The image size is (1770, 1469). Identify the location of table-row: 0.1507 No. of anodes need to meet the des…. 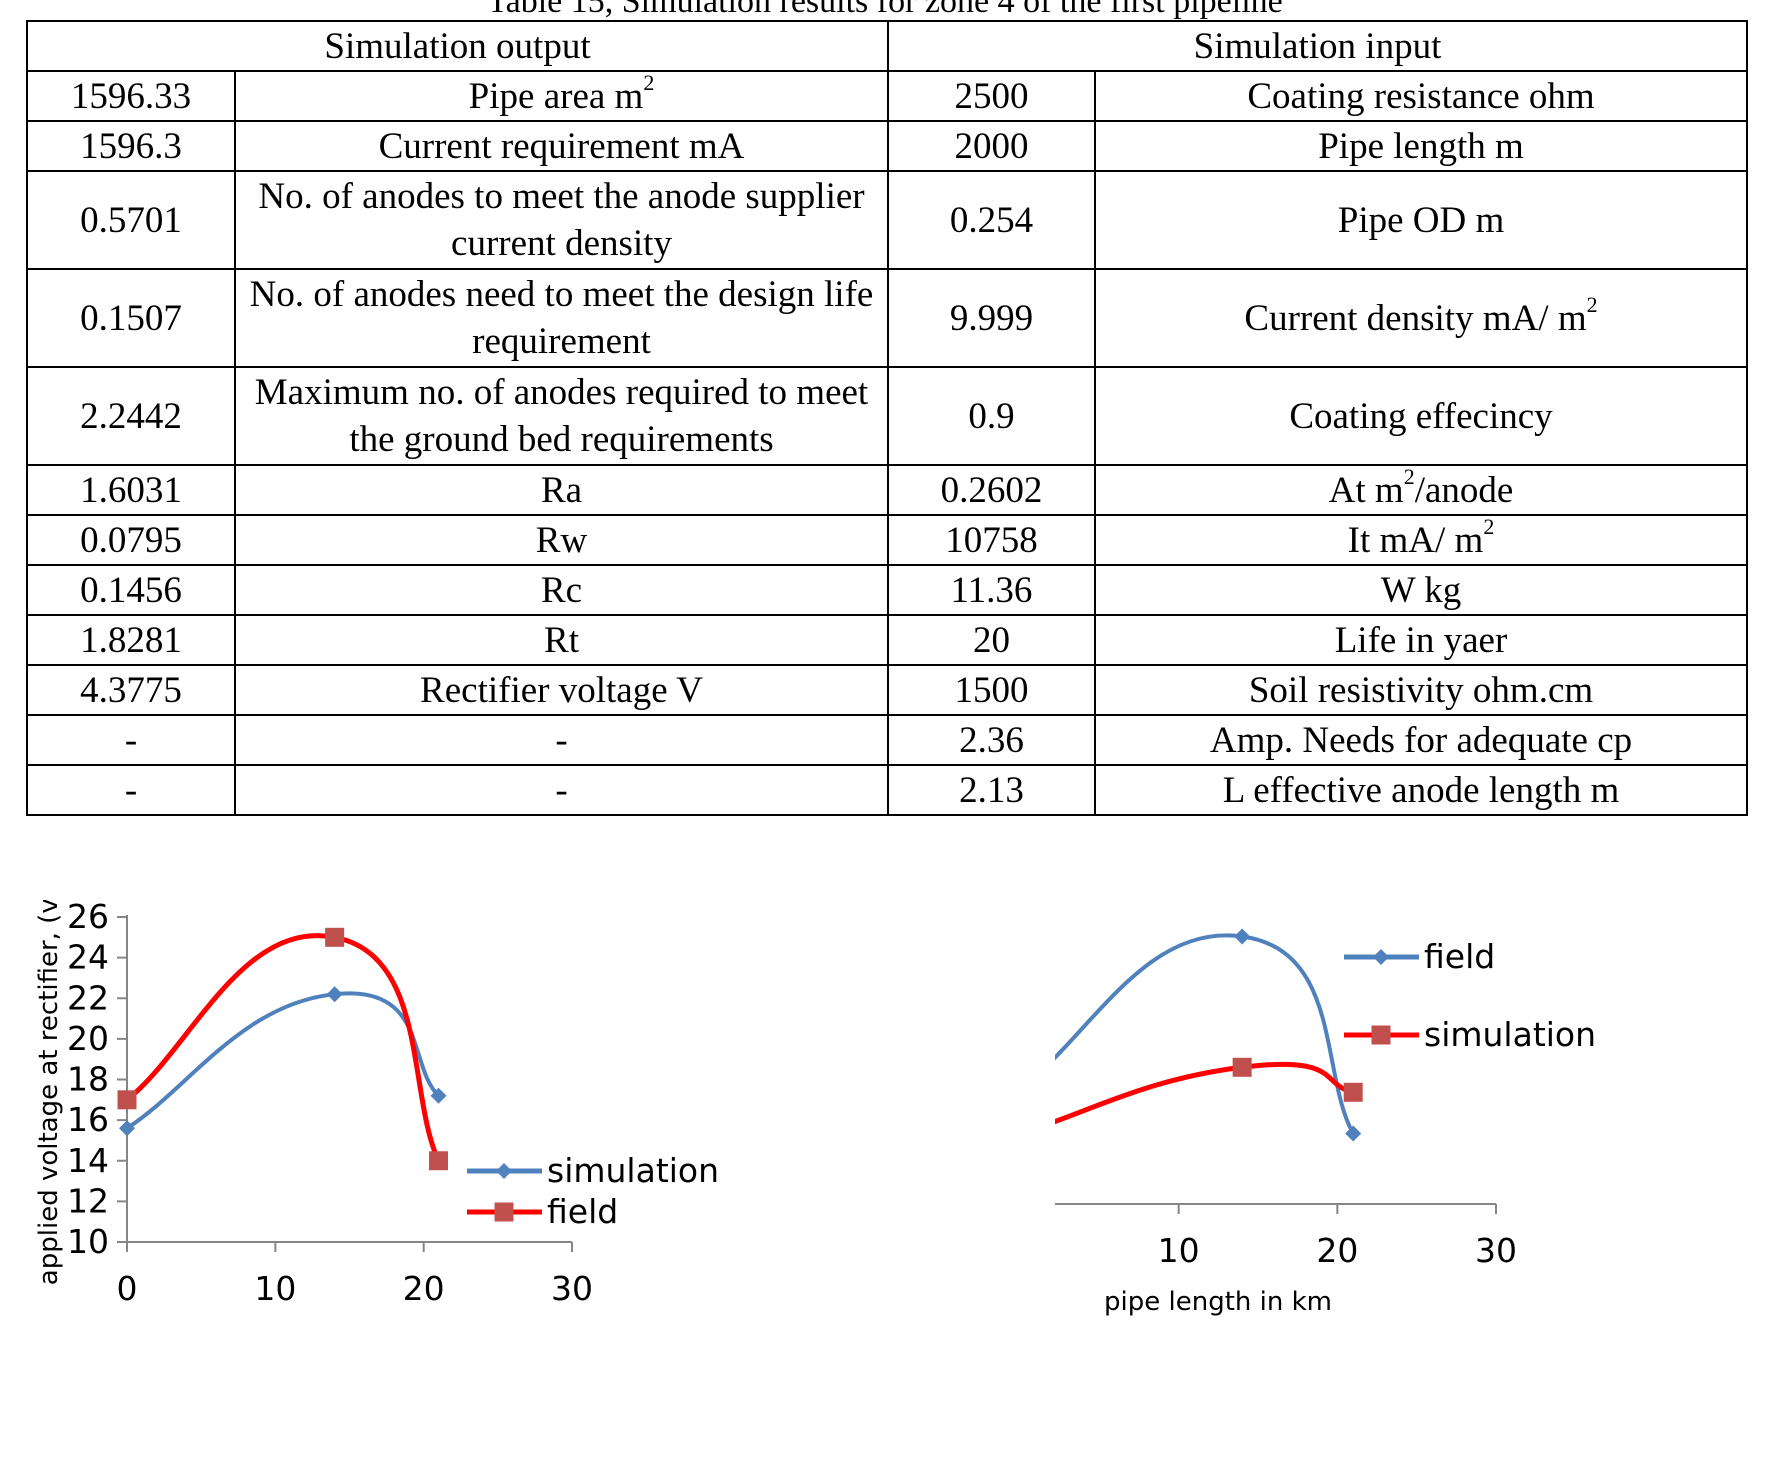
(887, 318).